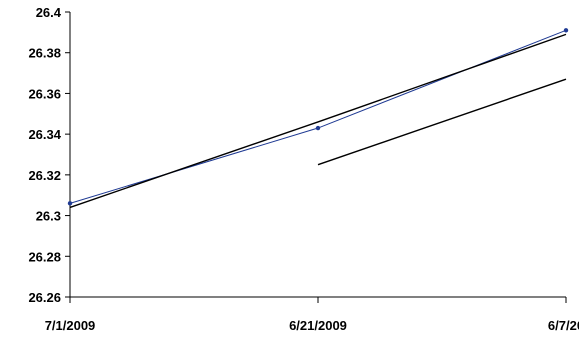 The image size is (579, 338). What do you see at coordinates (48, 216) in the screenshot?
I see `y-tick-label: 26.3` at bounding box center [48, 216].